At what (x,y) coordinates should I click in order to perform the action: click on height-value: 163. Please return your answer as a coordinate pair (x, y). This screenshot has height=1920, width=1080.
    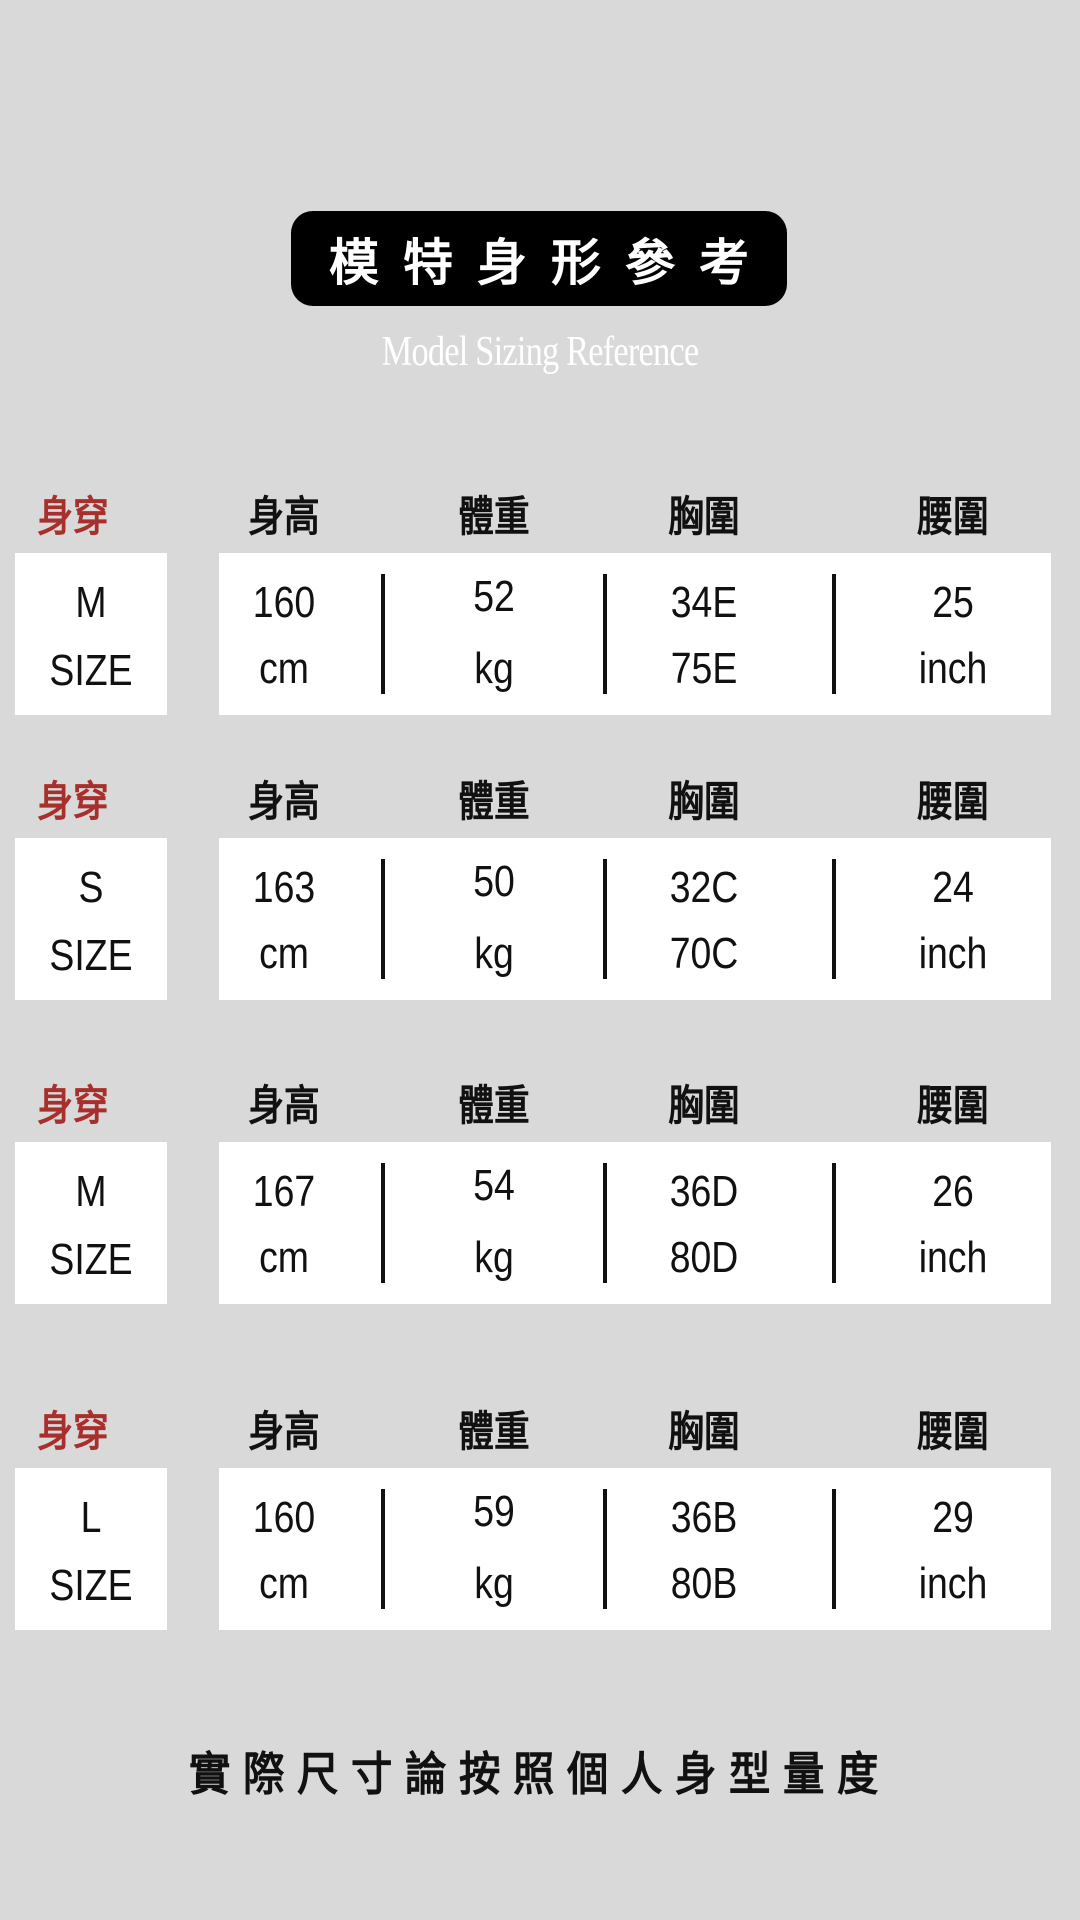
    Looking at the image, I should click on (284, 887).